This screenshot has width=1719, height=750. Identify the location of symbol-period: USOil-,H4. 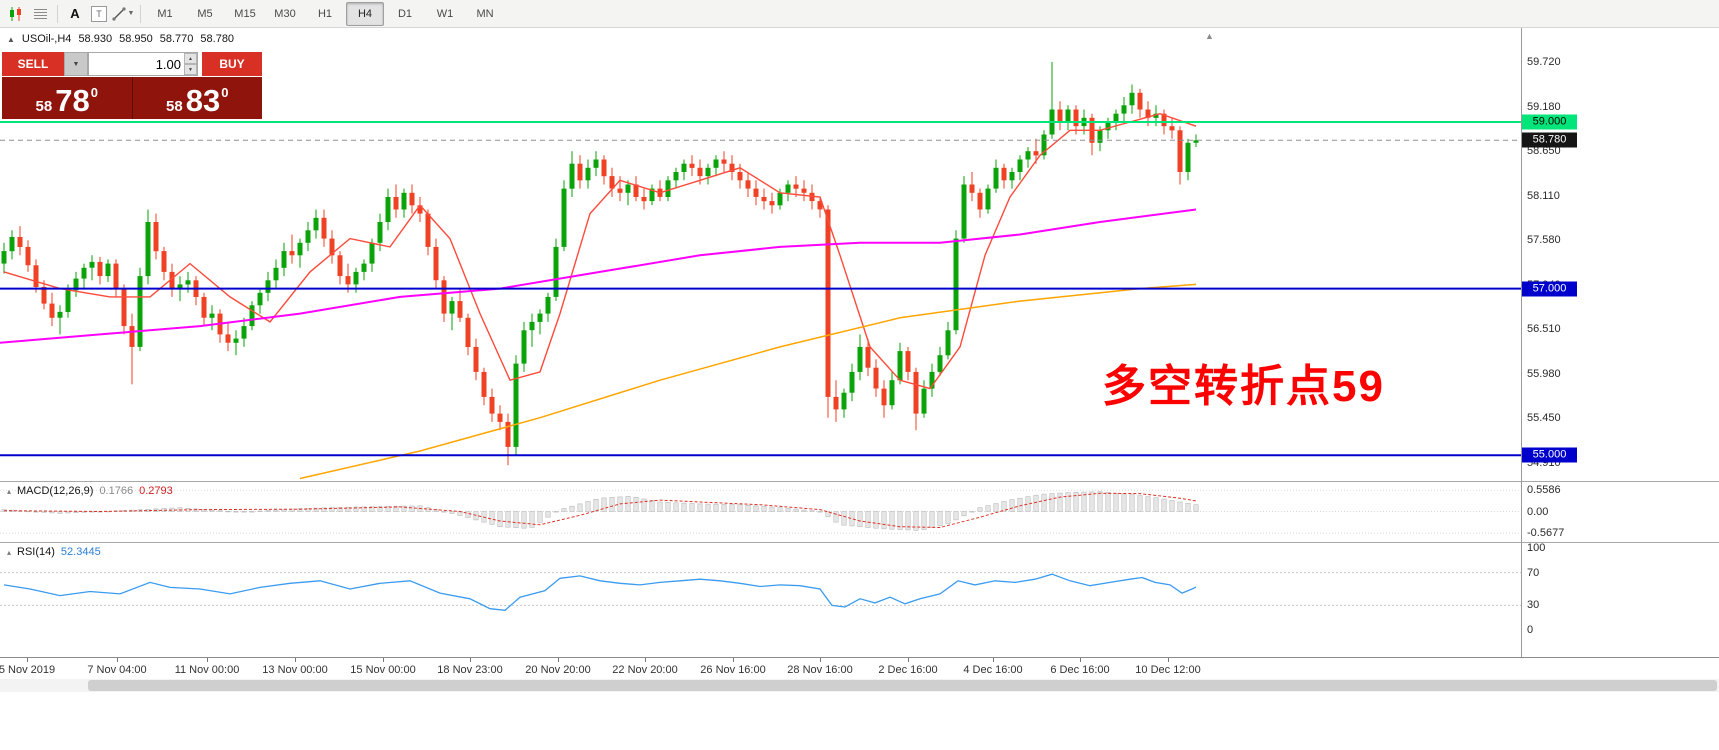
(46, 39).